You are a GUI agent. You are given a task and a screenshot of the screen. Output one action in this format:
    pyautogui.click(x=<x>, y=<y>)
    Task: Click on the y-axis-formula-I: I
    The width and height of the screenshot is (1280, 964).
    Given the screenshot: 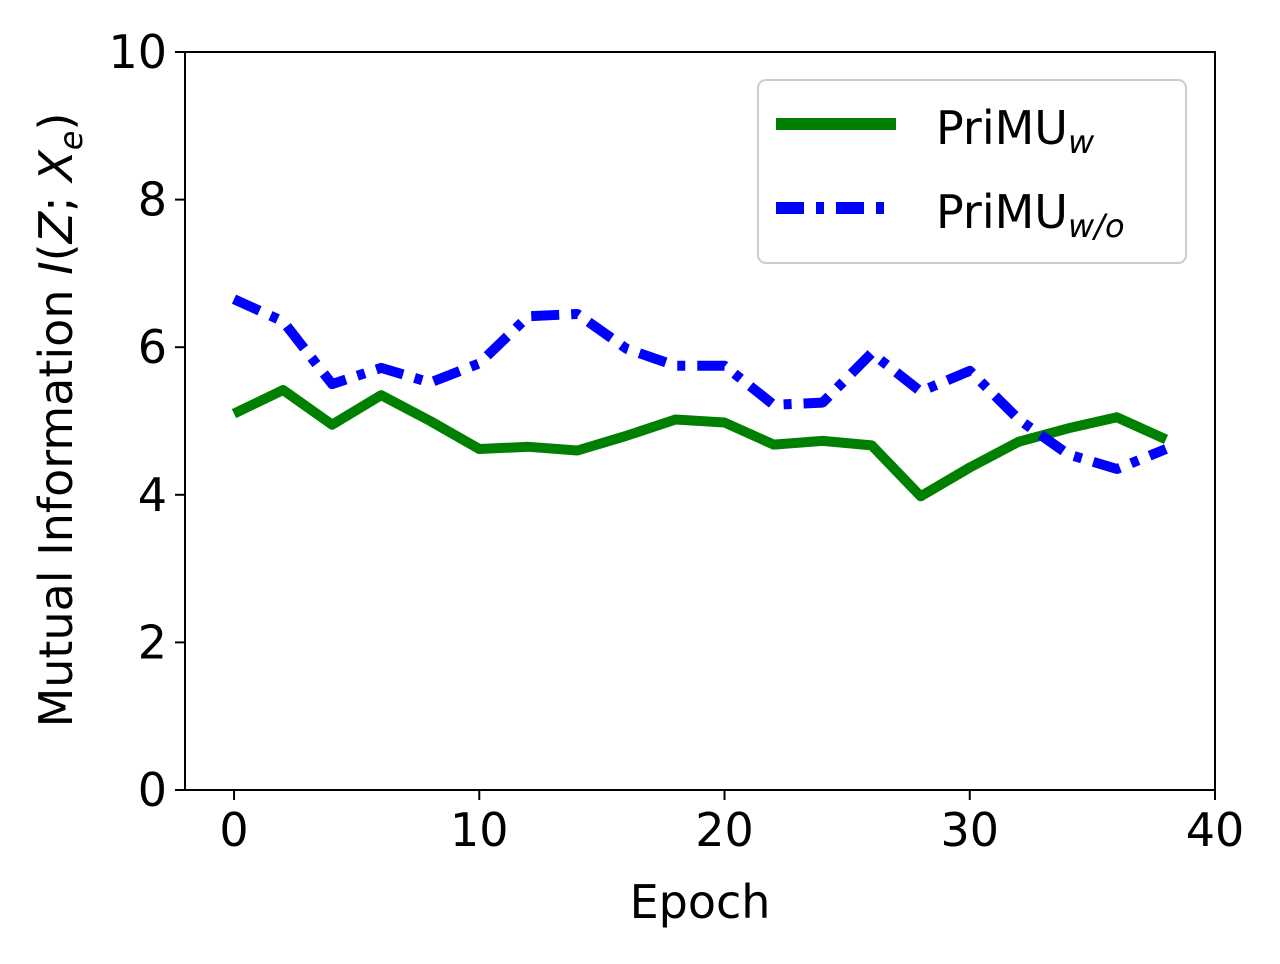 What is the action you would take?
    pyautogui.click(x=56, y=268)
    